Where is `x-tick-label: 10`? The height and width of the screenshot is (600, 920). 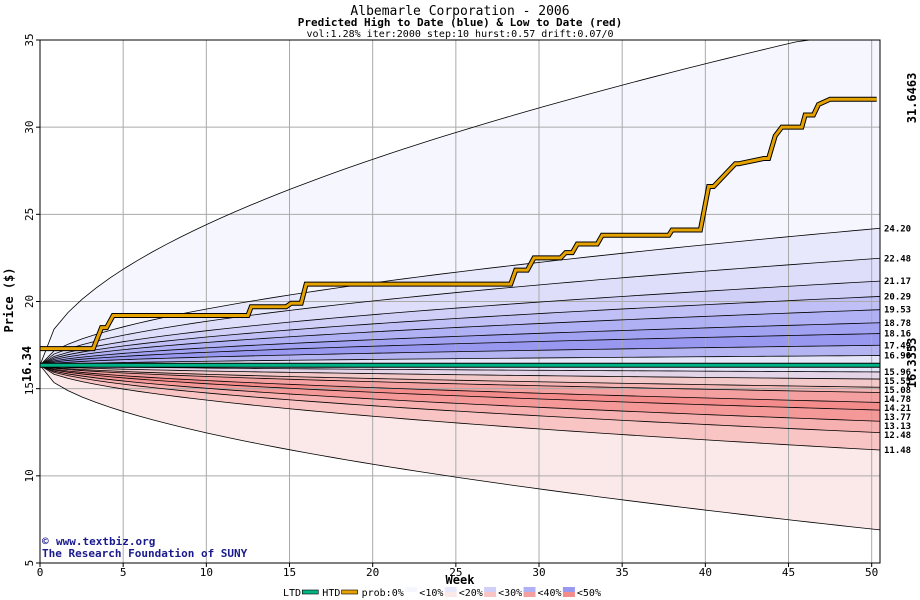 x-tick-label: 10 is located at coordinates (206, 572).